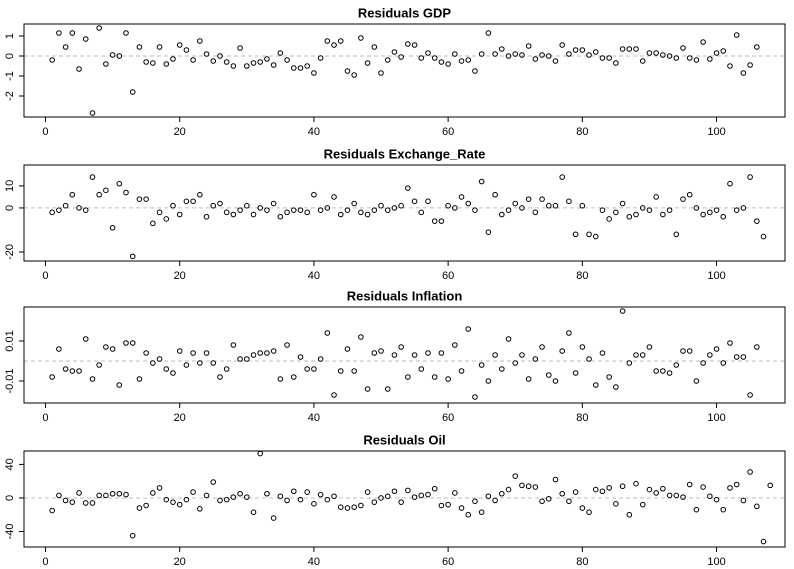 Image resolution: width=794 pixels, height=569 pixels. Describe the element at coordinates (10, 36) in the screenshot. I see `y-tick-label: 1` at that location.